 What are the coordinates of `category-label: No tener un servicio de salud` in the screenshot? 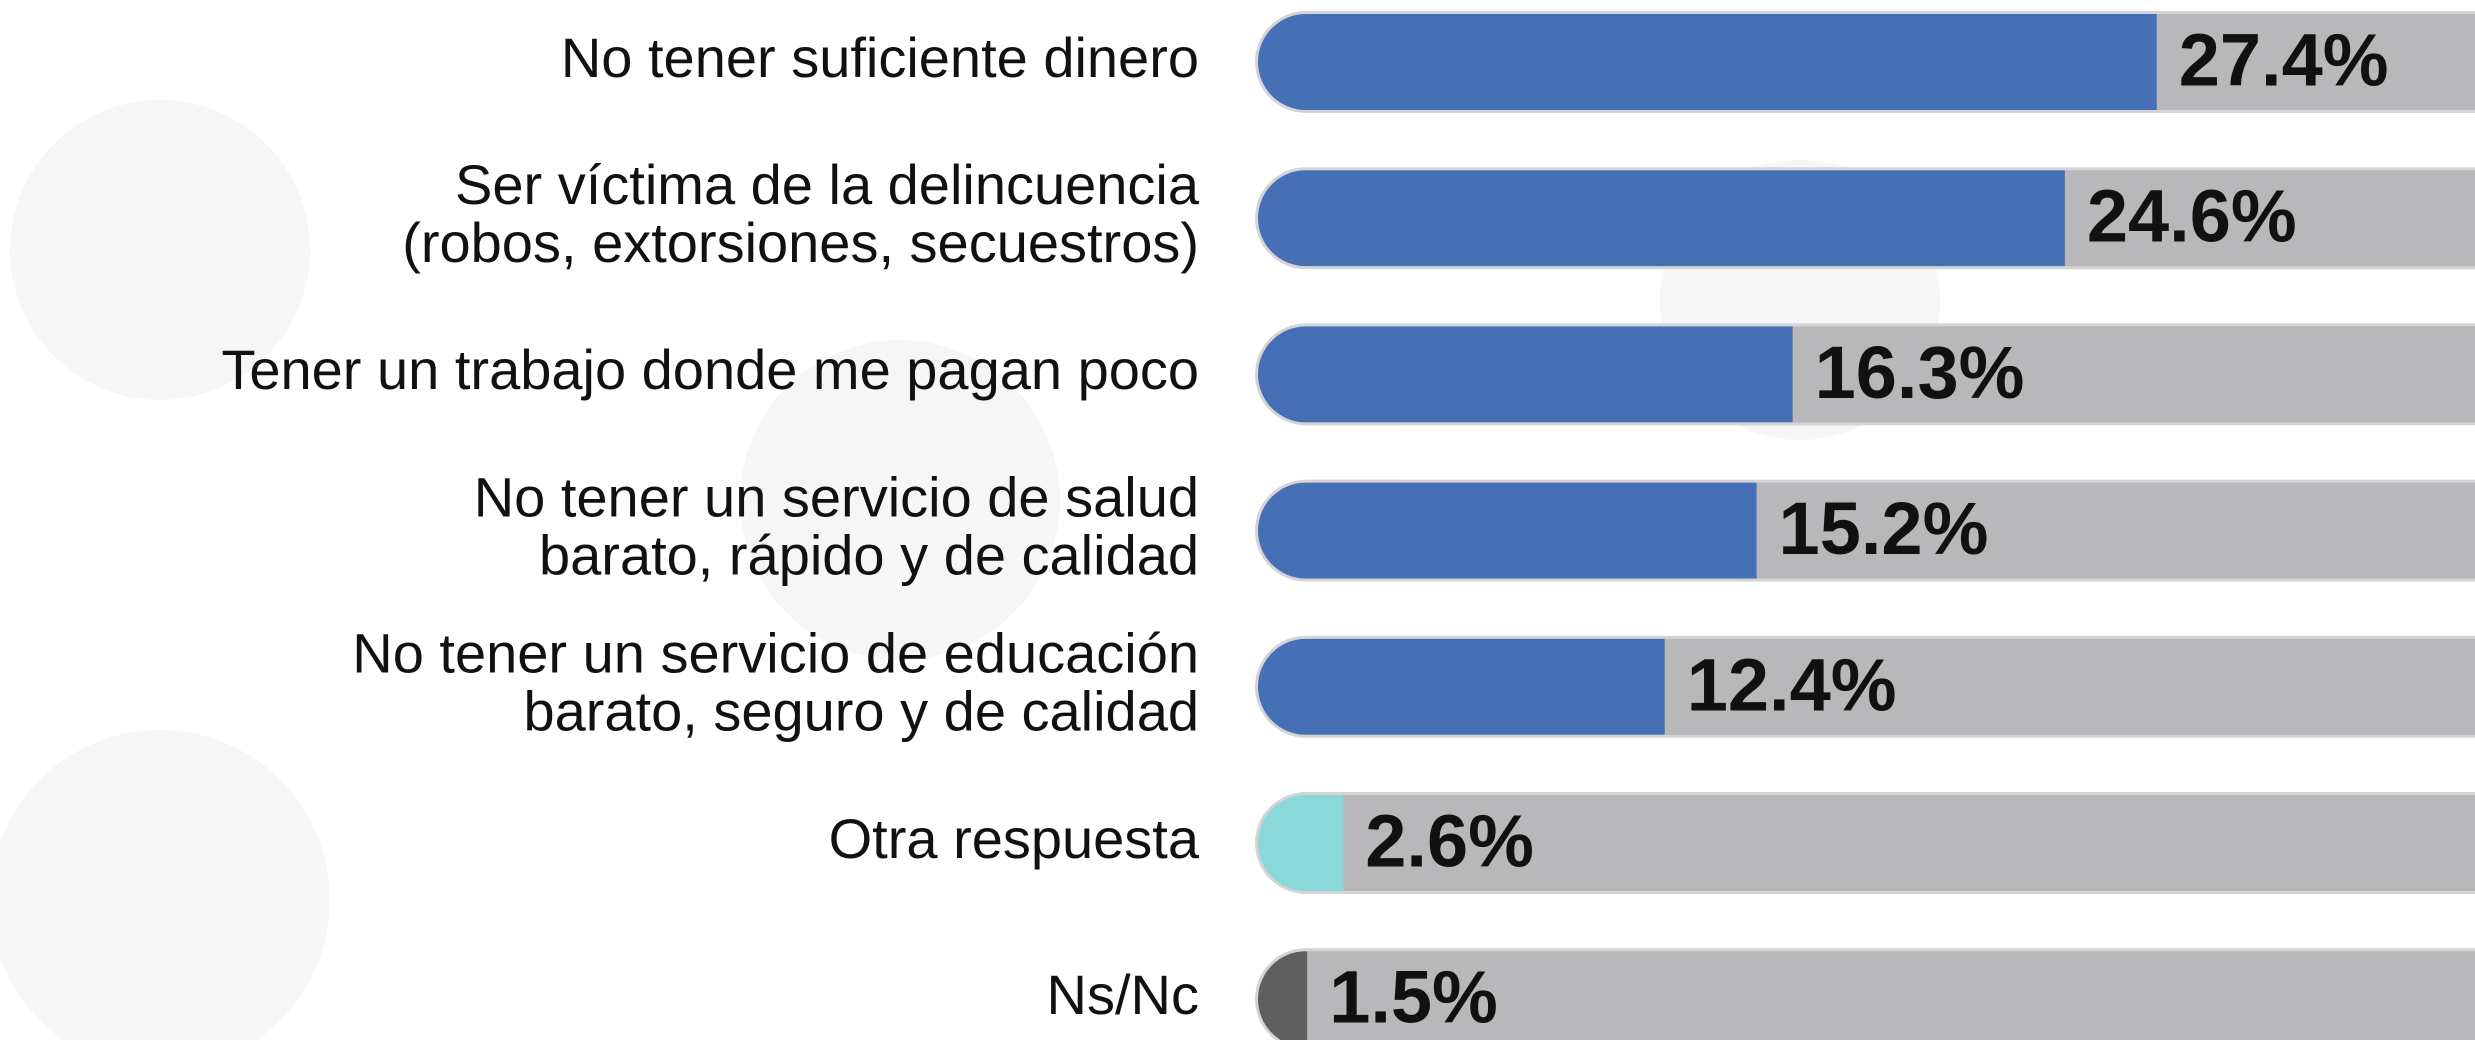 It's located at (836, 496).